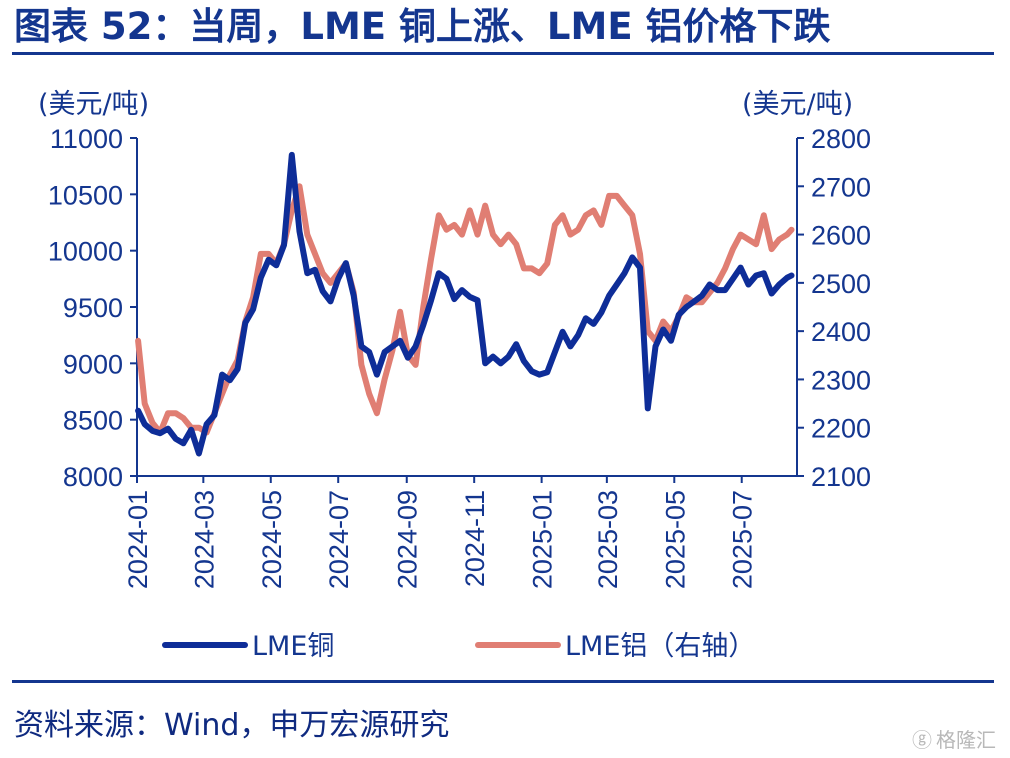 The height and width of the screenshot is (758, 1010). Describe the element at coordinates (841, 236) in the screenshot. I see `right-tick-label: 2600` at that location.